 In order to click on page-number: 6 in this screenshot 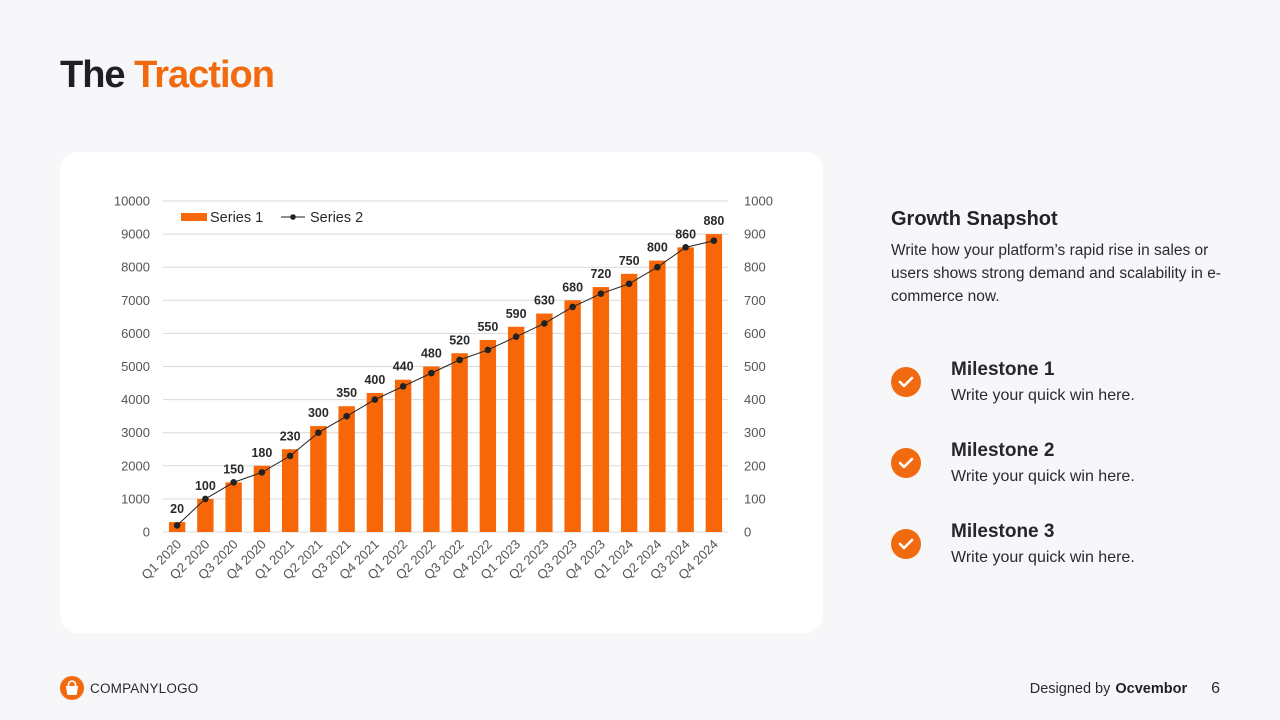, I will do `click(1215, 688)`.